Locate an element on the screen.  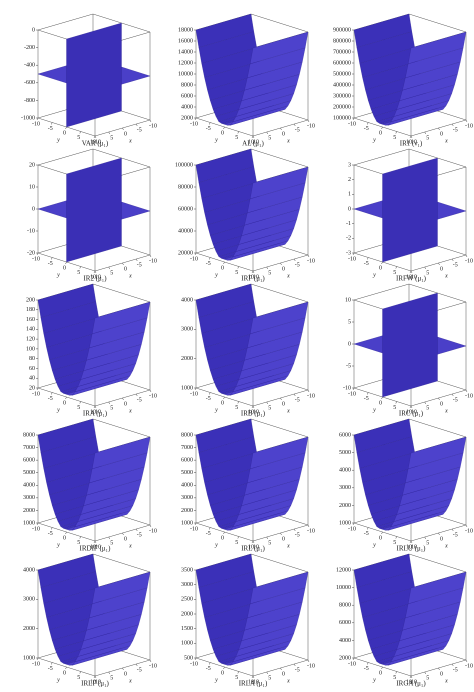
z-tick-label: 160 is located at coordinates (30, 320).